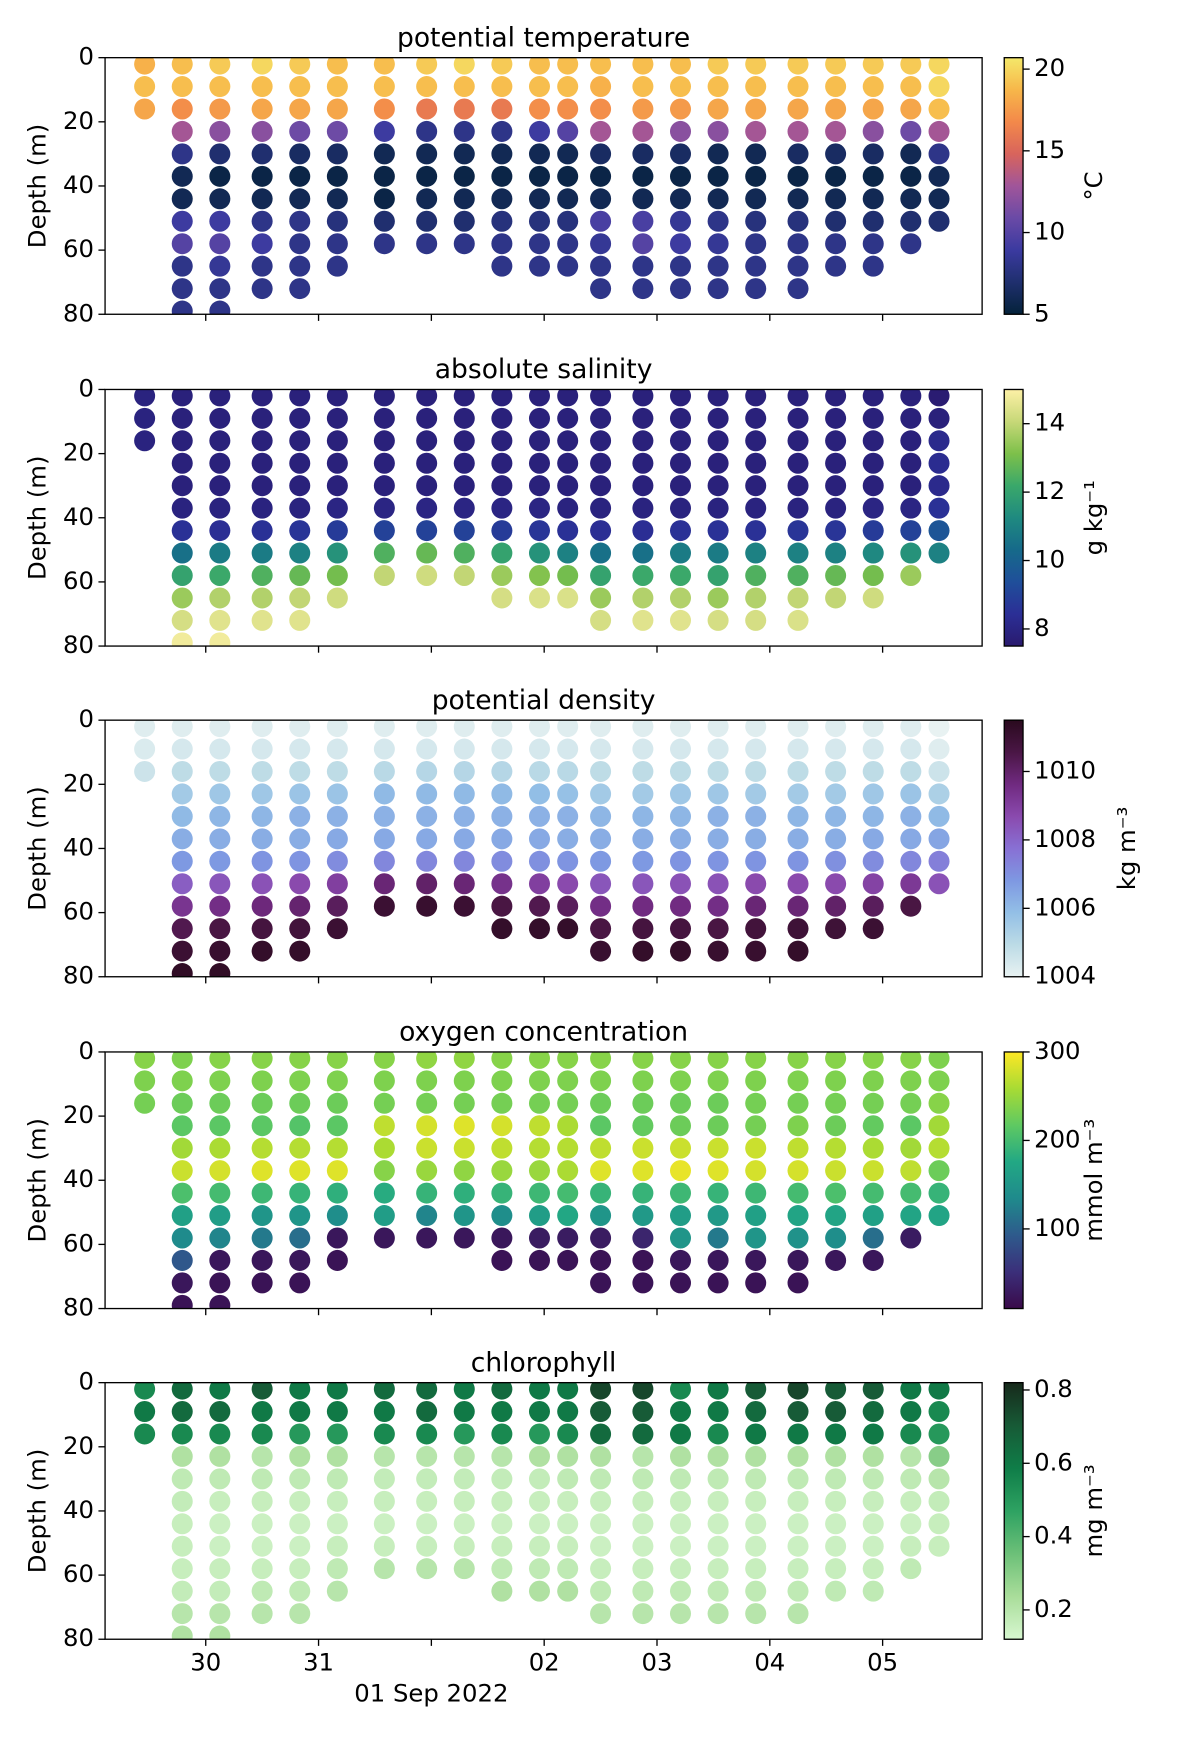  Describe the element at coordinates (78, 1509) in the screenshot. I see `y-tick-label: 40` at that location.